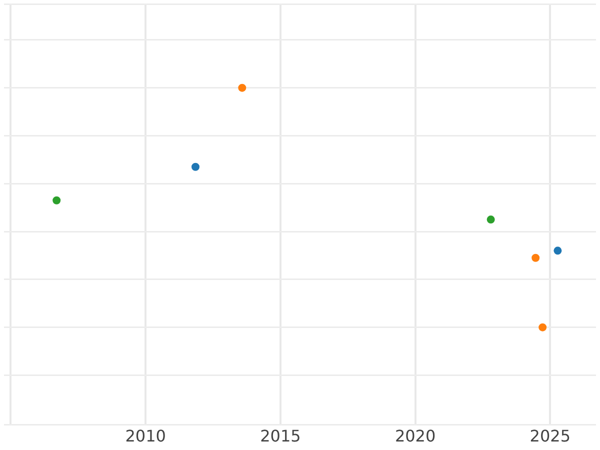  Describe the element at coordinates (145, 436) in the screenshot. I see `x-tick-label: 2010` at that location.